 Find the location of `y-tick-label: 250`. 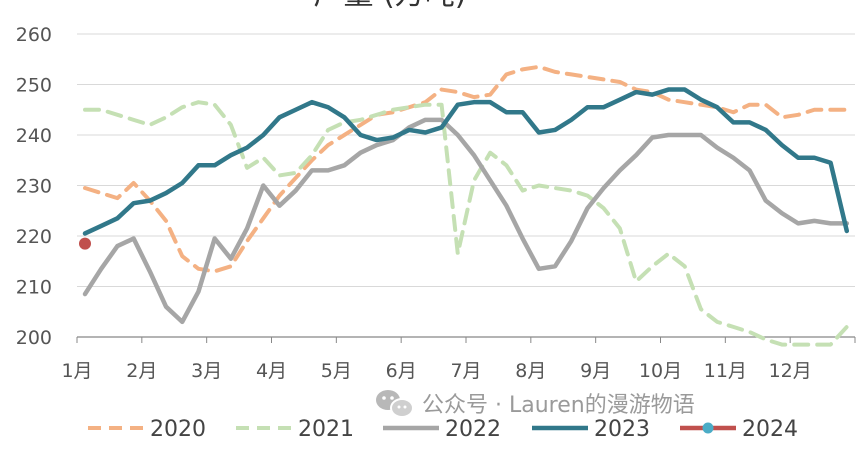

y-tick-label: 250 is located at coordinates (34, 86).